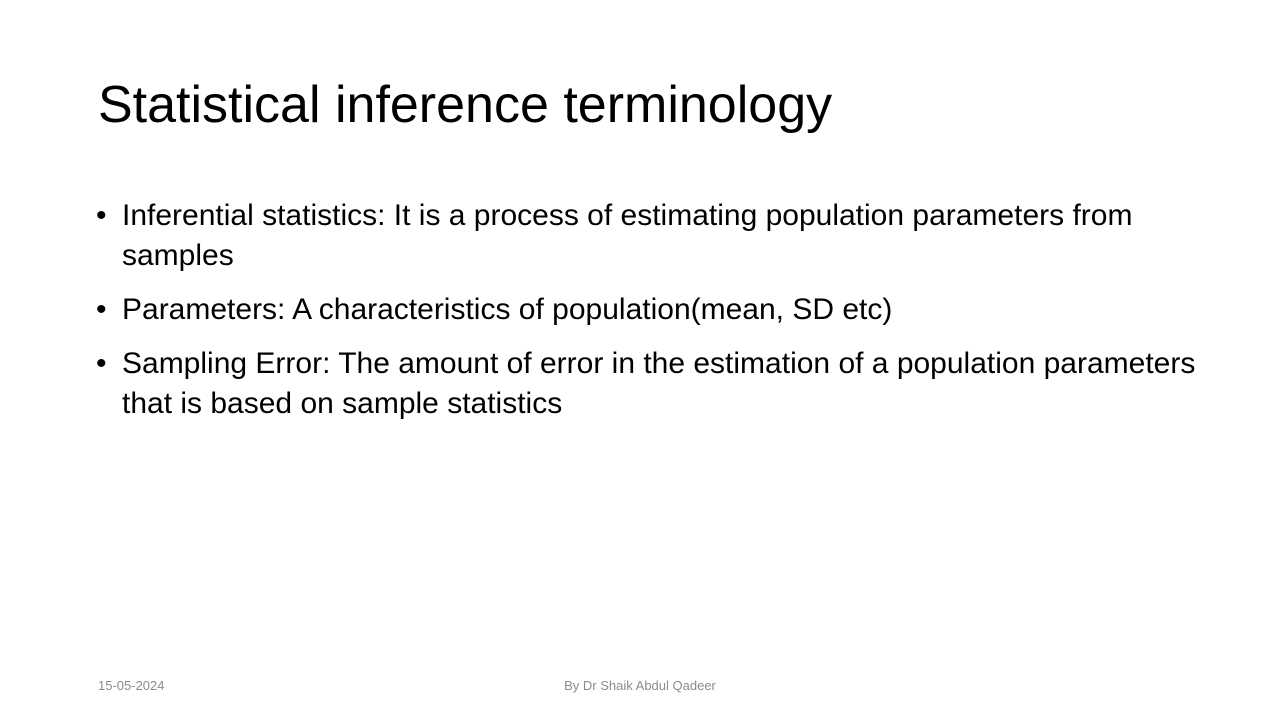  I want to click on footer-date: 15-05-2024, so click(131, 685).